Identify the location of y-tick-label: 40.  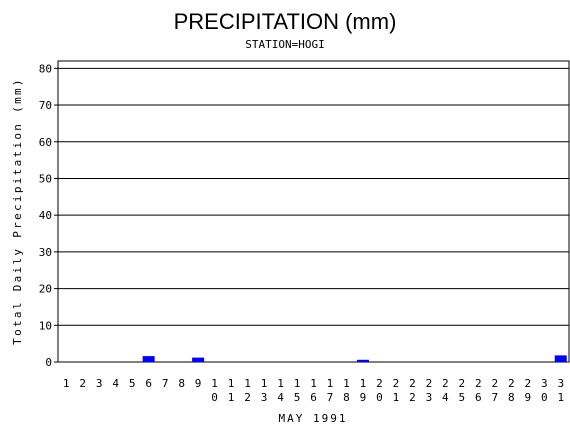
(45, 215).